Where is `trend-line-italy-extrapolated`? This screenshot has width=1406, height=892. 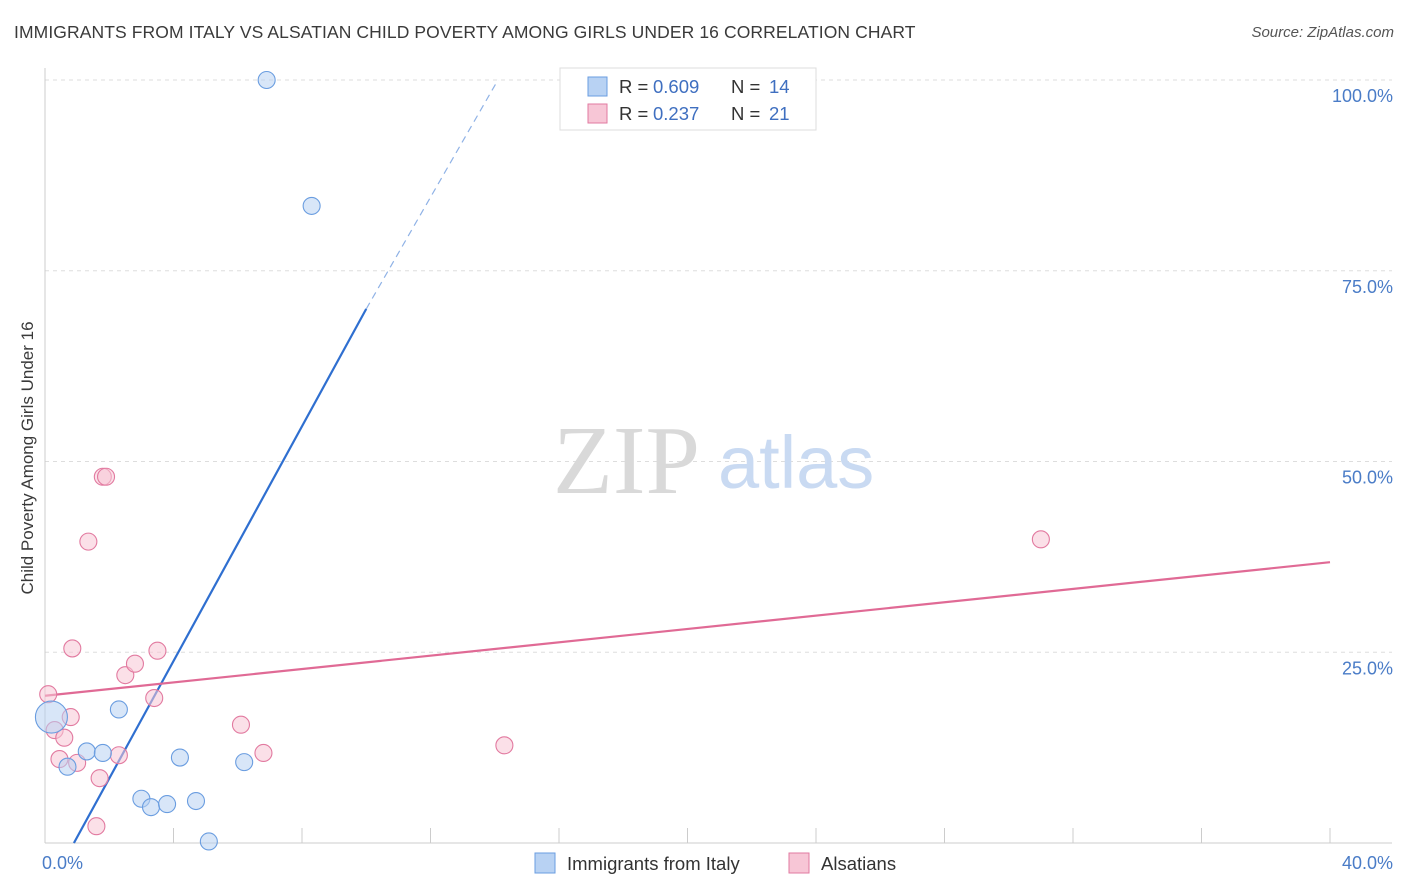 trend-line-italy-extrapolated is located at coordinates (432, 194).